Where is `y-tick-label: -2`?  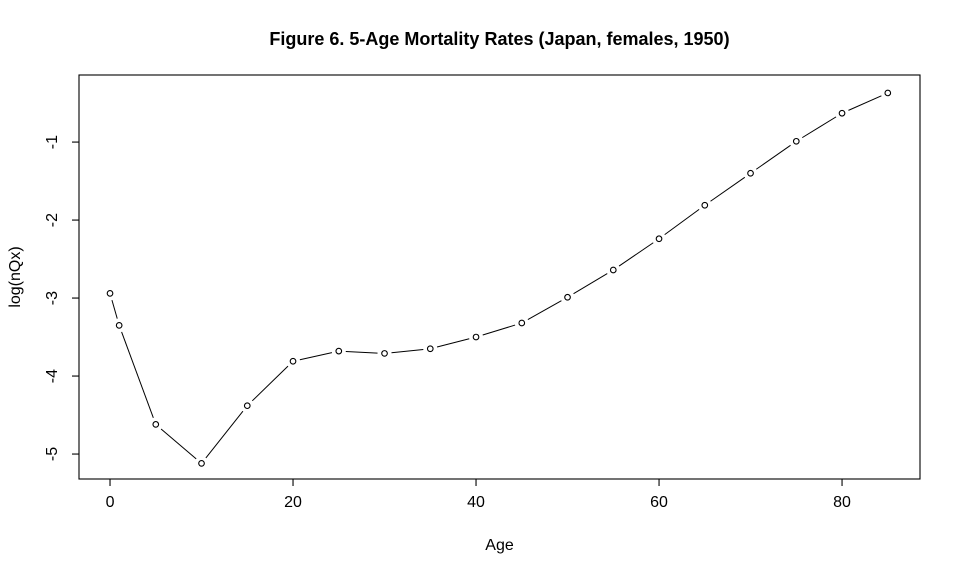
y-tick-label: -2 is located at coordinates (52, 220).